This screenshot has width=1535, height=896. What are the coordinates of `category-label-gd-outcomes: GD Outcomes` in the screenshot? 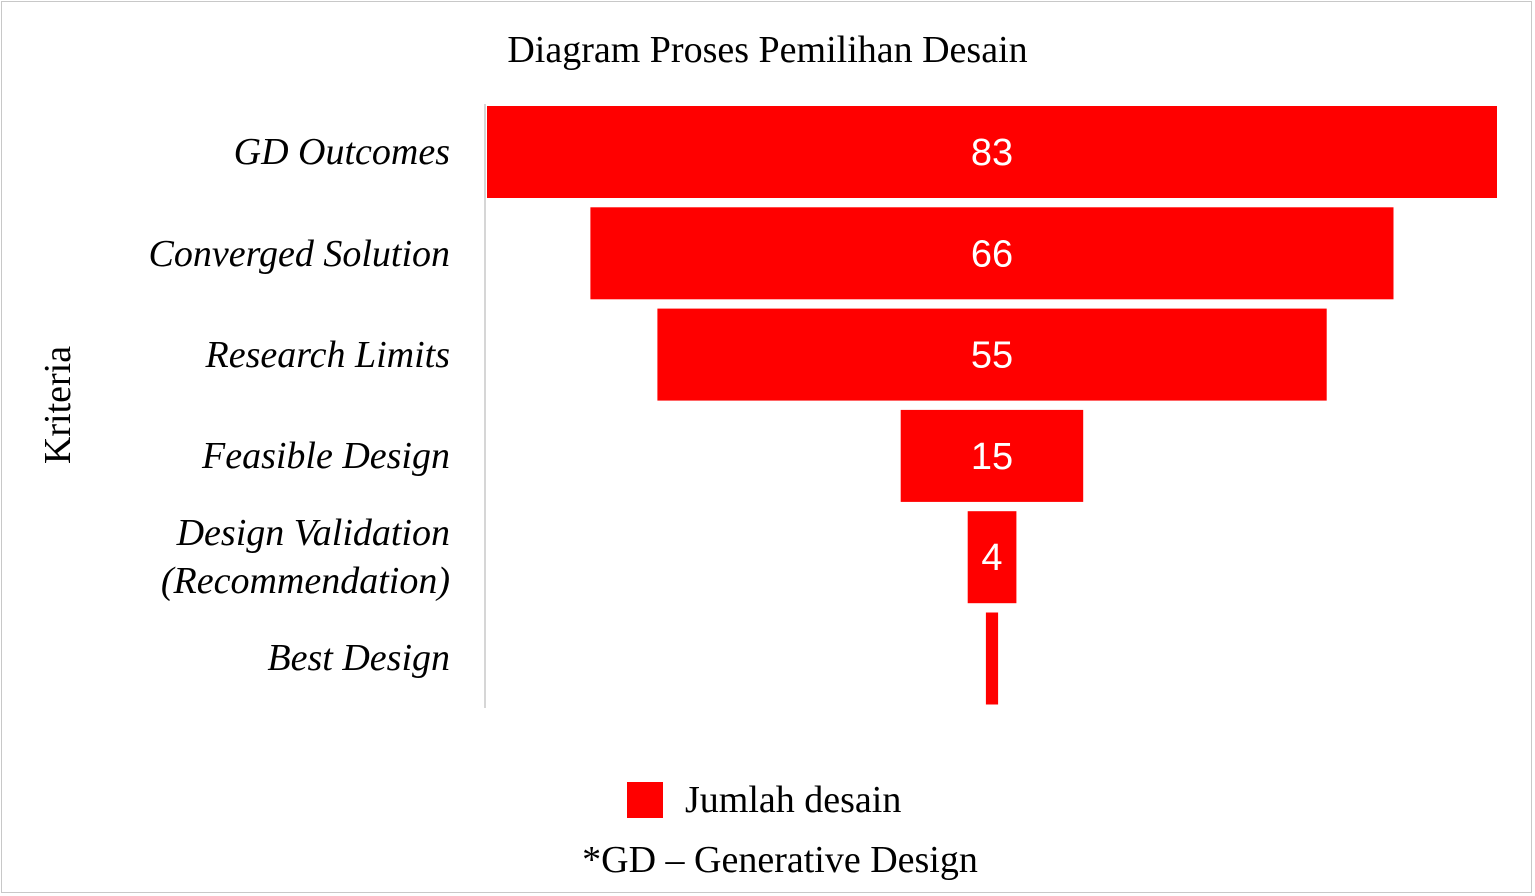 It's located at (341, 152).